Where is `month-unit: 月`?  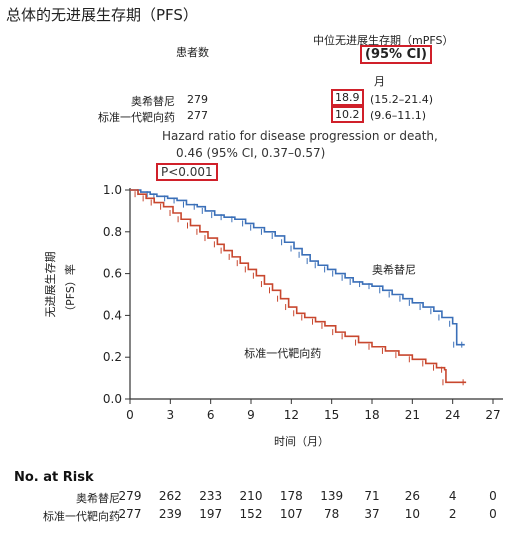
month-unit: 月 is located at coordinates (379, 81).